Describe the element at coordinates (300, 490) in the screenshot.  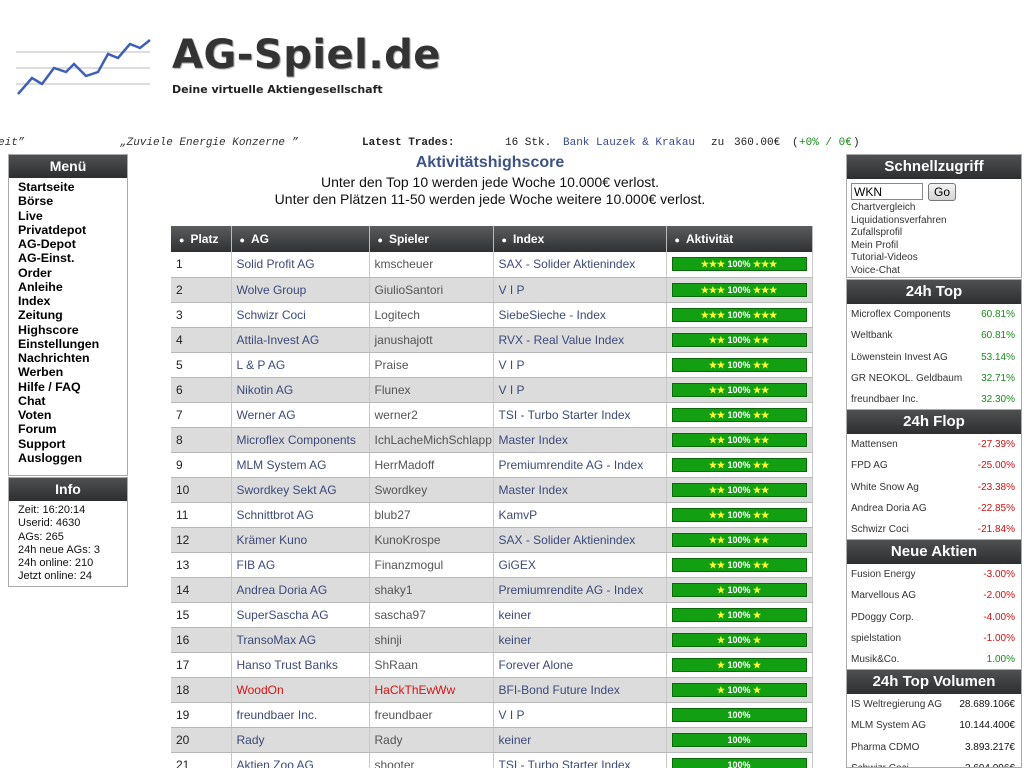
I see `cell-ag-link: Swordkey Sekt AG` at that location.